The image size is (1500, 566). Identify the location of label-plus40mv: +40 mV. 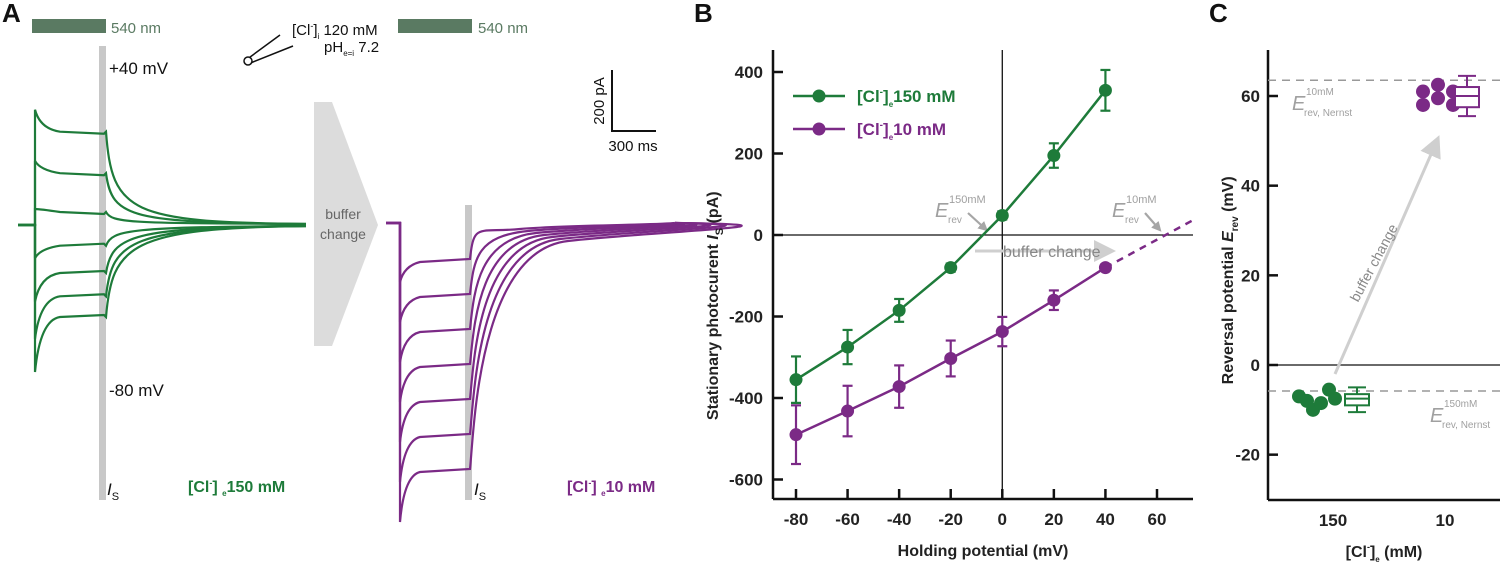
(139, 68).